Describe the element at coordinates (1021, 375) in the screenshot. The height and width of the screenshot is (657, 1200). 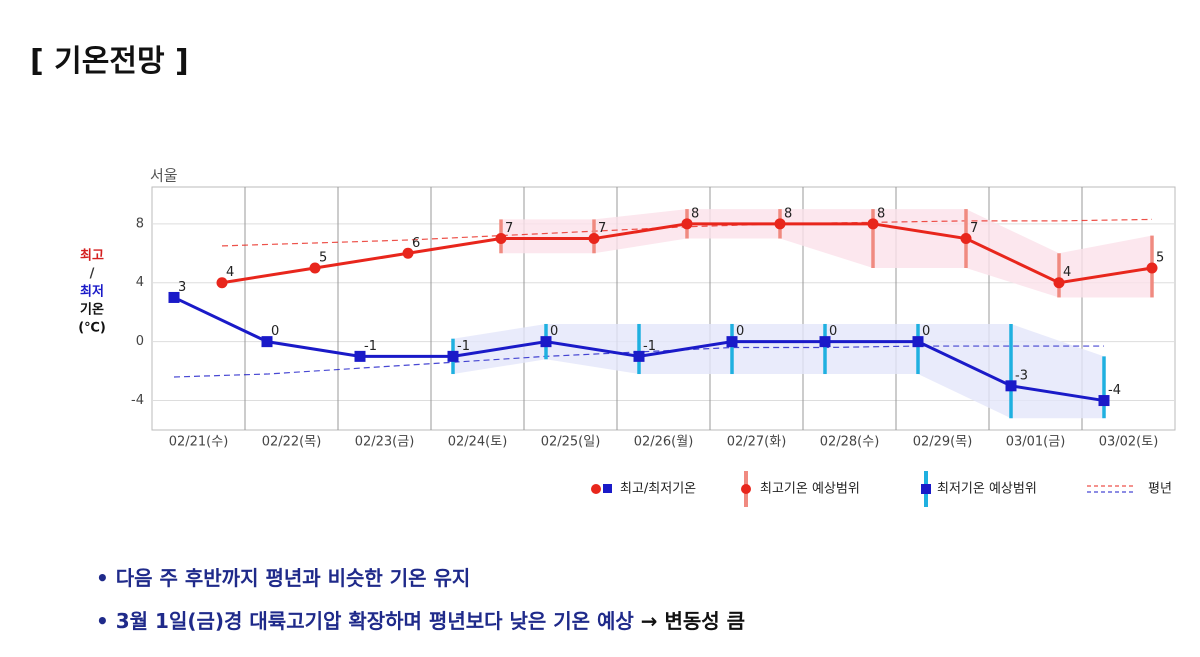
I see `data-label: -3` at that location.